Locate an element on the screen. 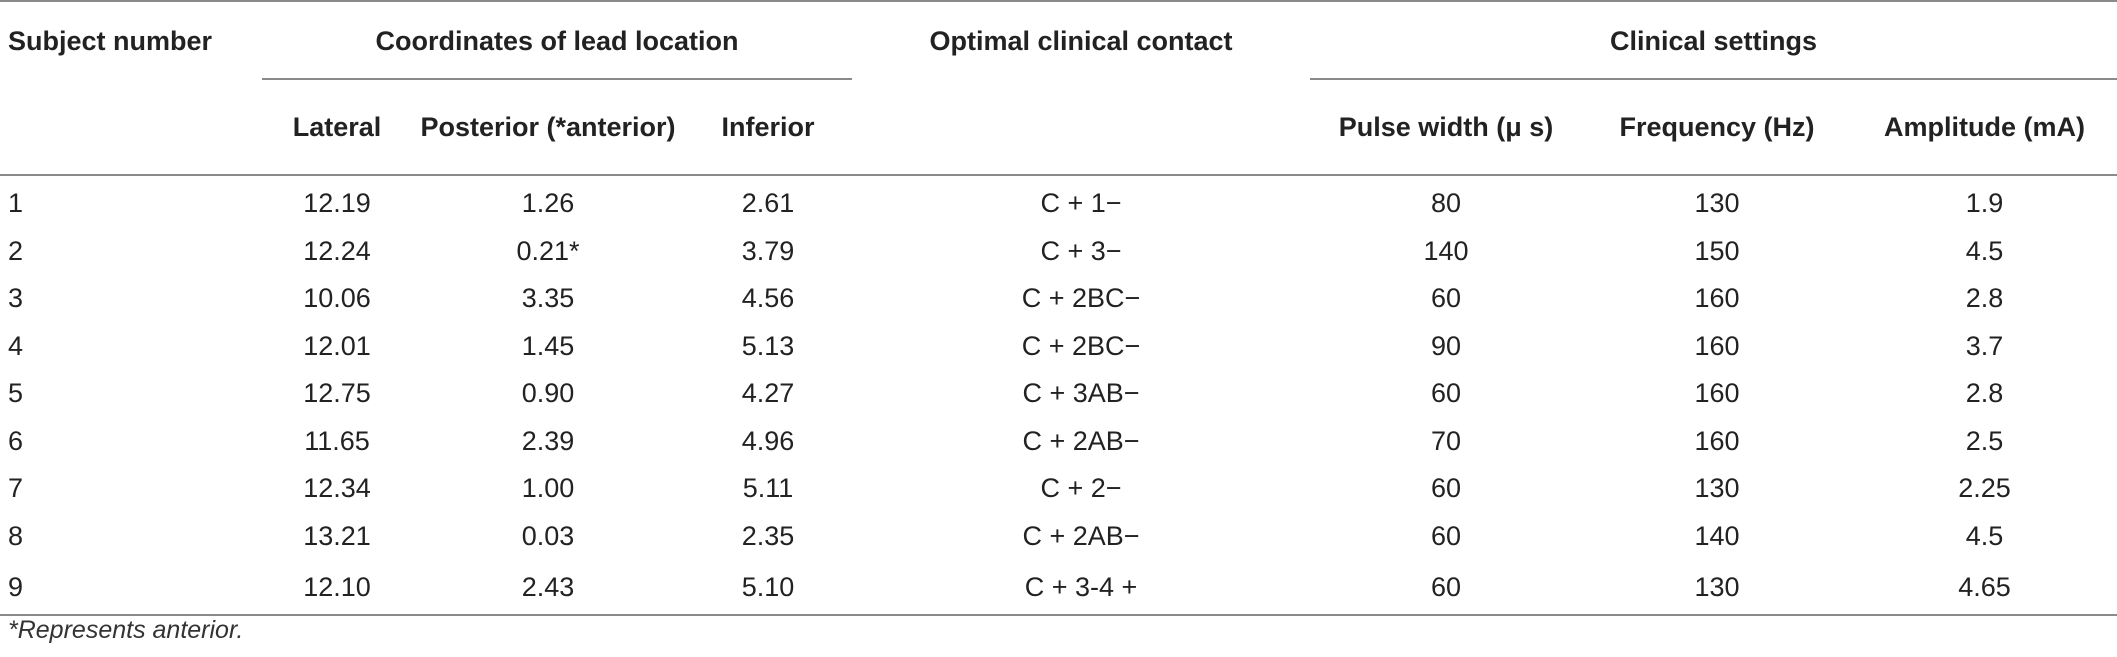 The image size is (2117, 657). table-row: 5 12.75 0.90 4.27 C + 3AB− 60 160 2.8 is located at coordinates (1058, 394).